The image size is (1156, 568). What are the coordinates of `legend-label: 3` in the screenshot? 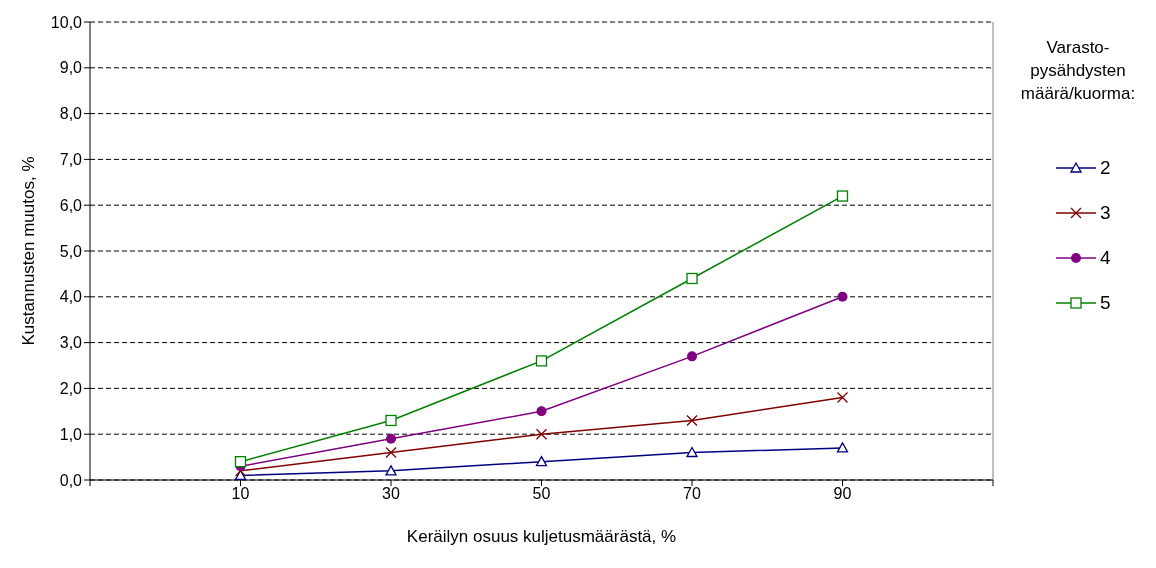 It's located at (1105, 212).